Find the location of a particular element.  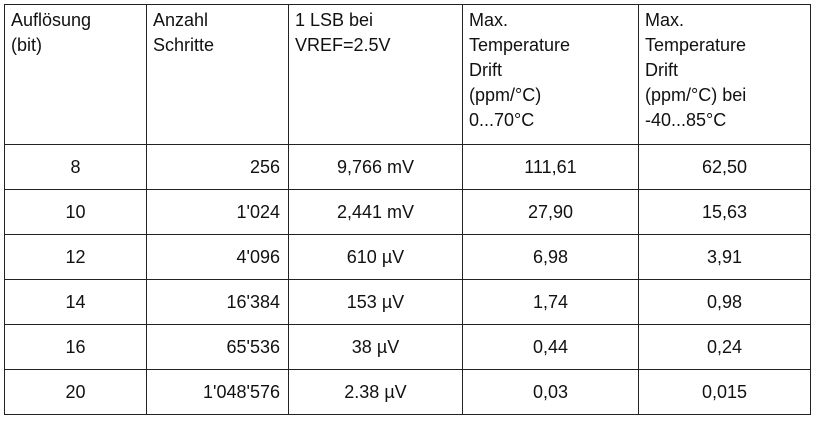

table-row: 16 65'536 38 µV 0,44 0,24 is located at coordinates (407, 347).